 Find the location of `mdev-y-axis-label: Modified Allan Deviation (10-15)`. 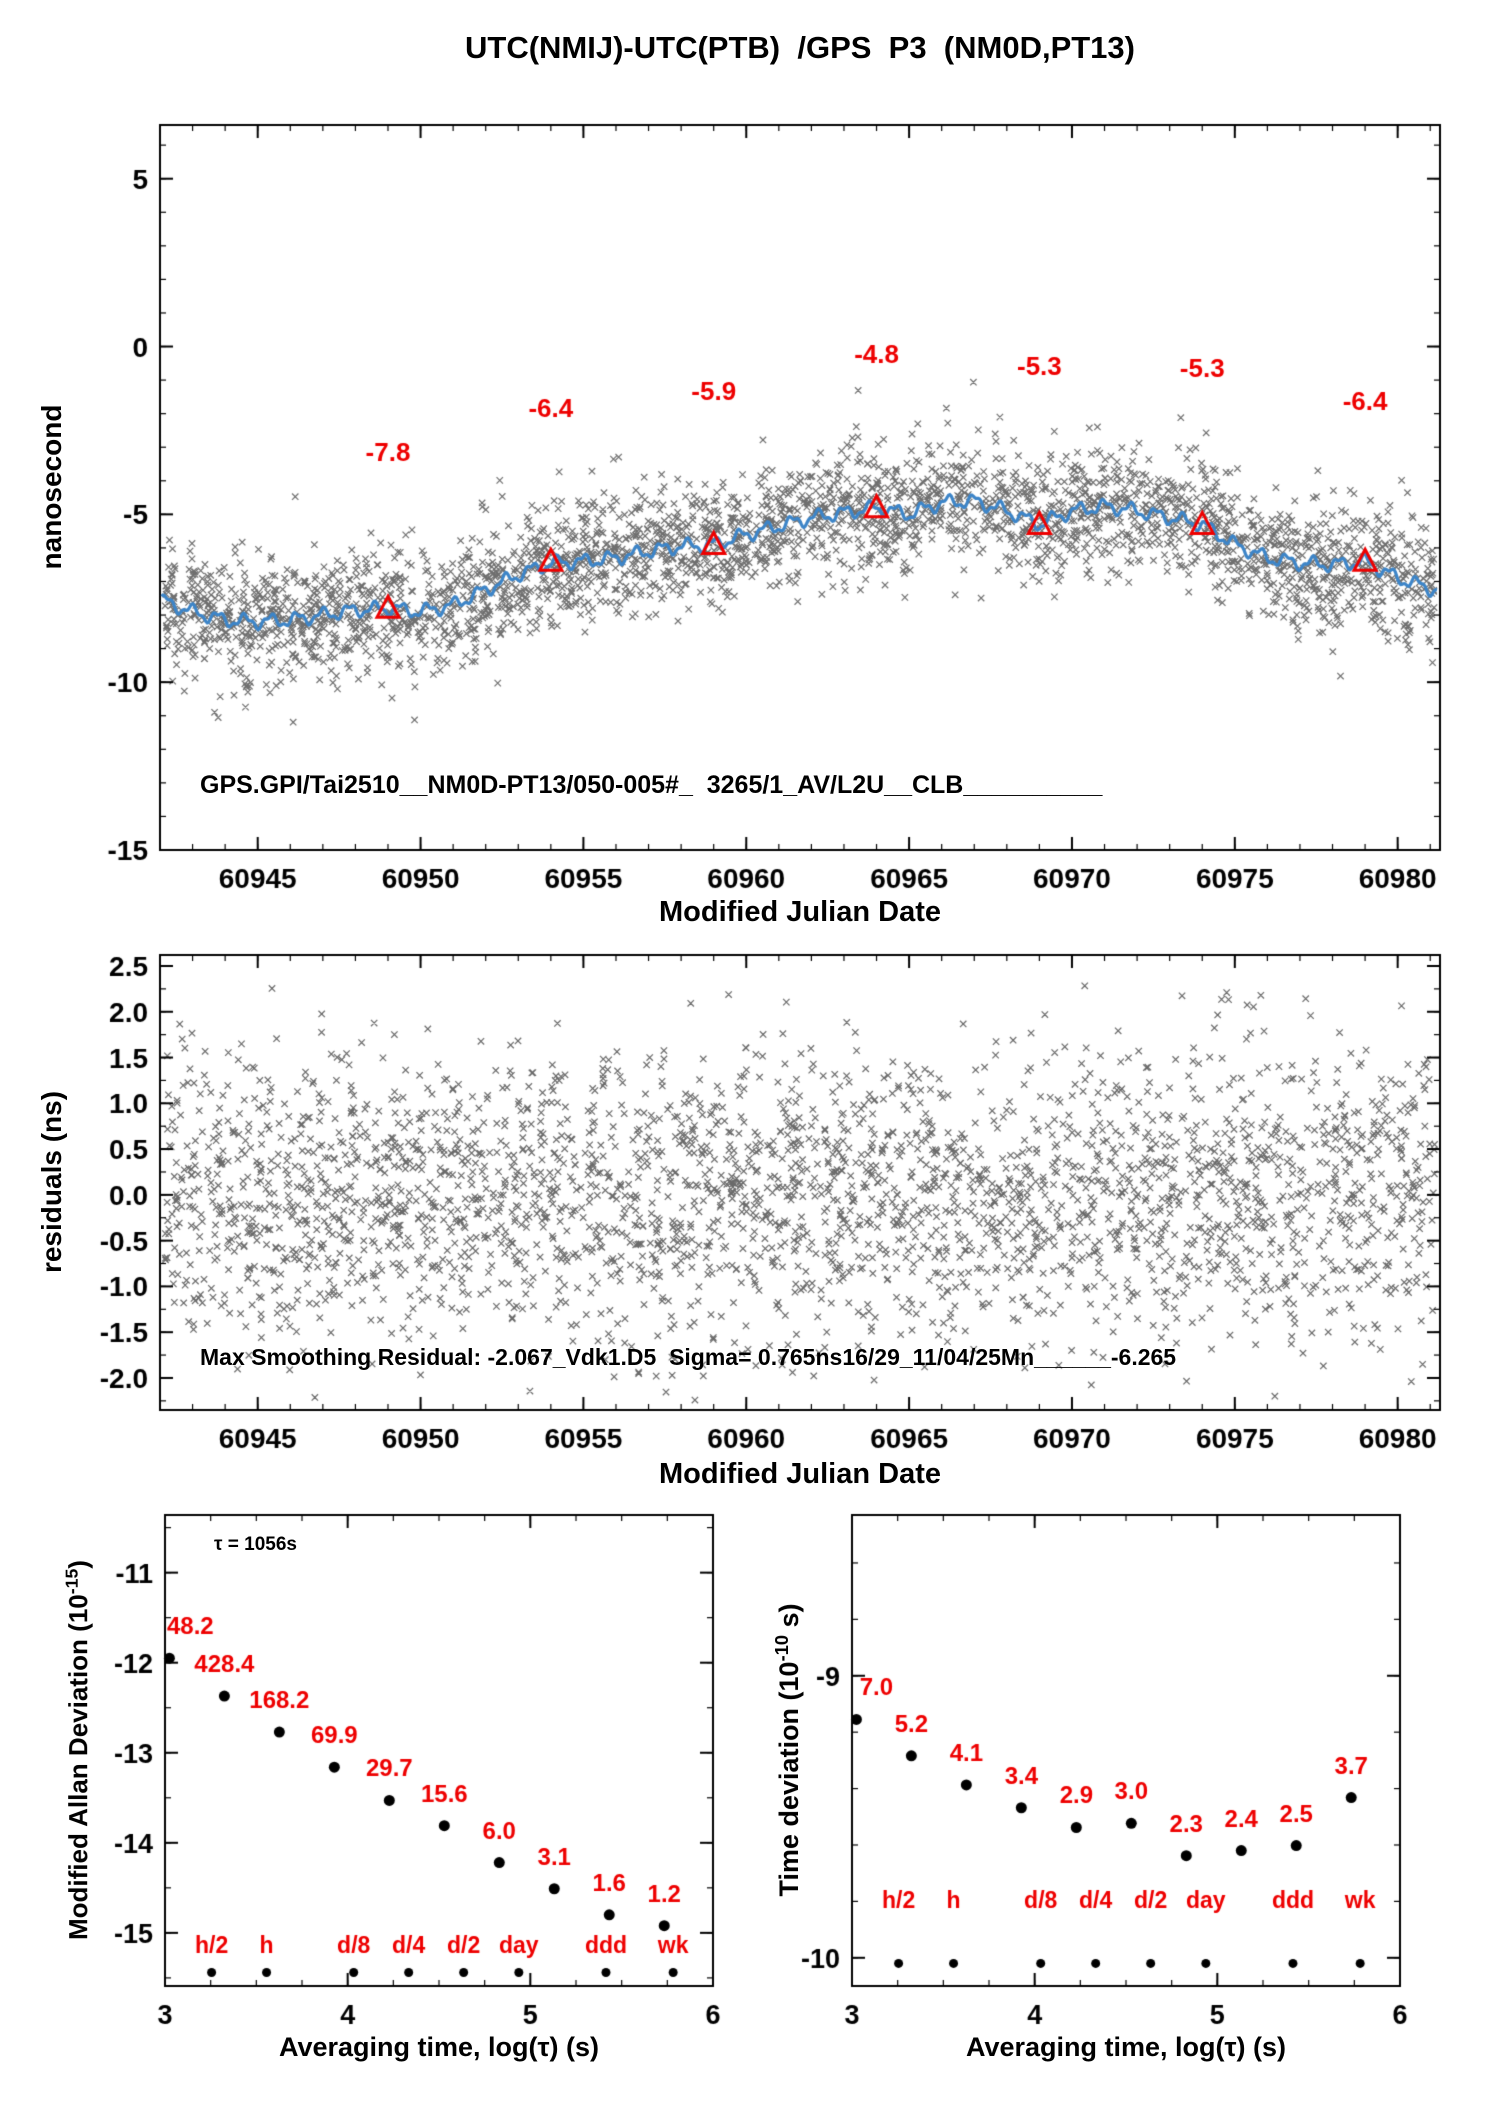

mdev-y-axis-label: Modified Allan Deviation (10-15) is located at coordinates (78, 1750).